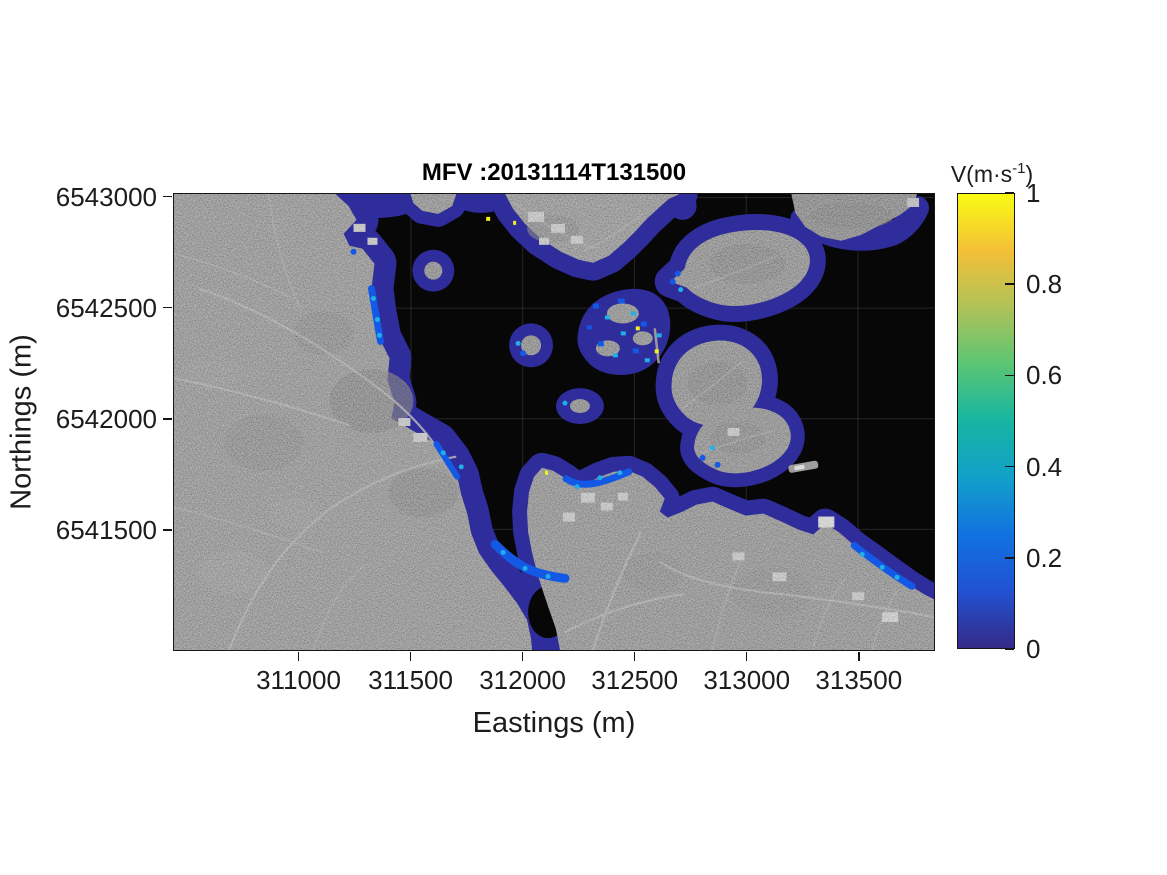  I want to click on x-tick-label: 312000, so click(522, 680).